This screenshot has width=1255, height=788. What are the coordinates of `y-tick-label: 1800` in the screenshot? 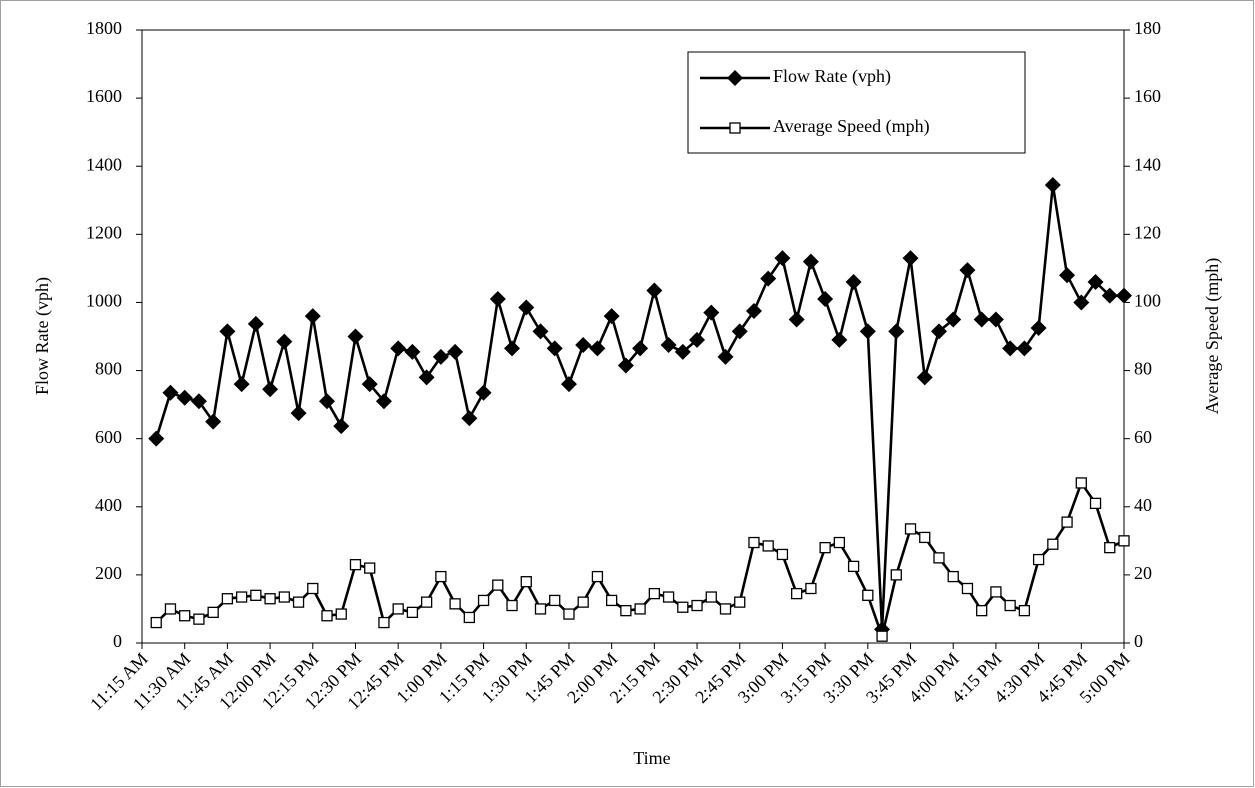 It's located at (104, 28).